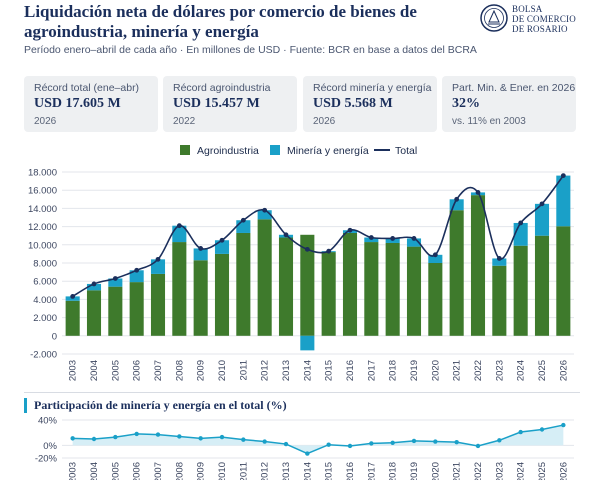 The image size is (600, 480). I want to click on kpi-label: Récord minería y energía, so click(372, 88).